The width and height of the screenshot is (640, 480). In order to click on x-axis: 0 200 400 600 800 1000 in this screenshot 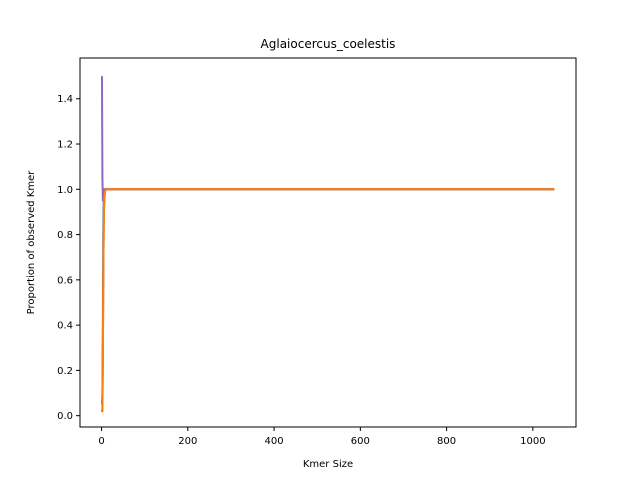, I will do `click(322, 437)`.